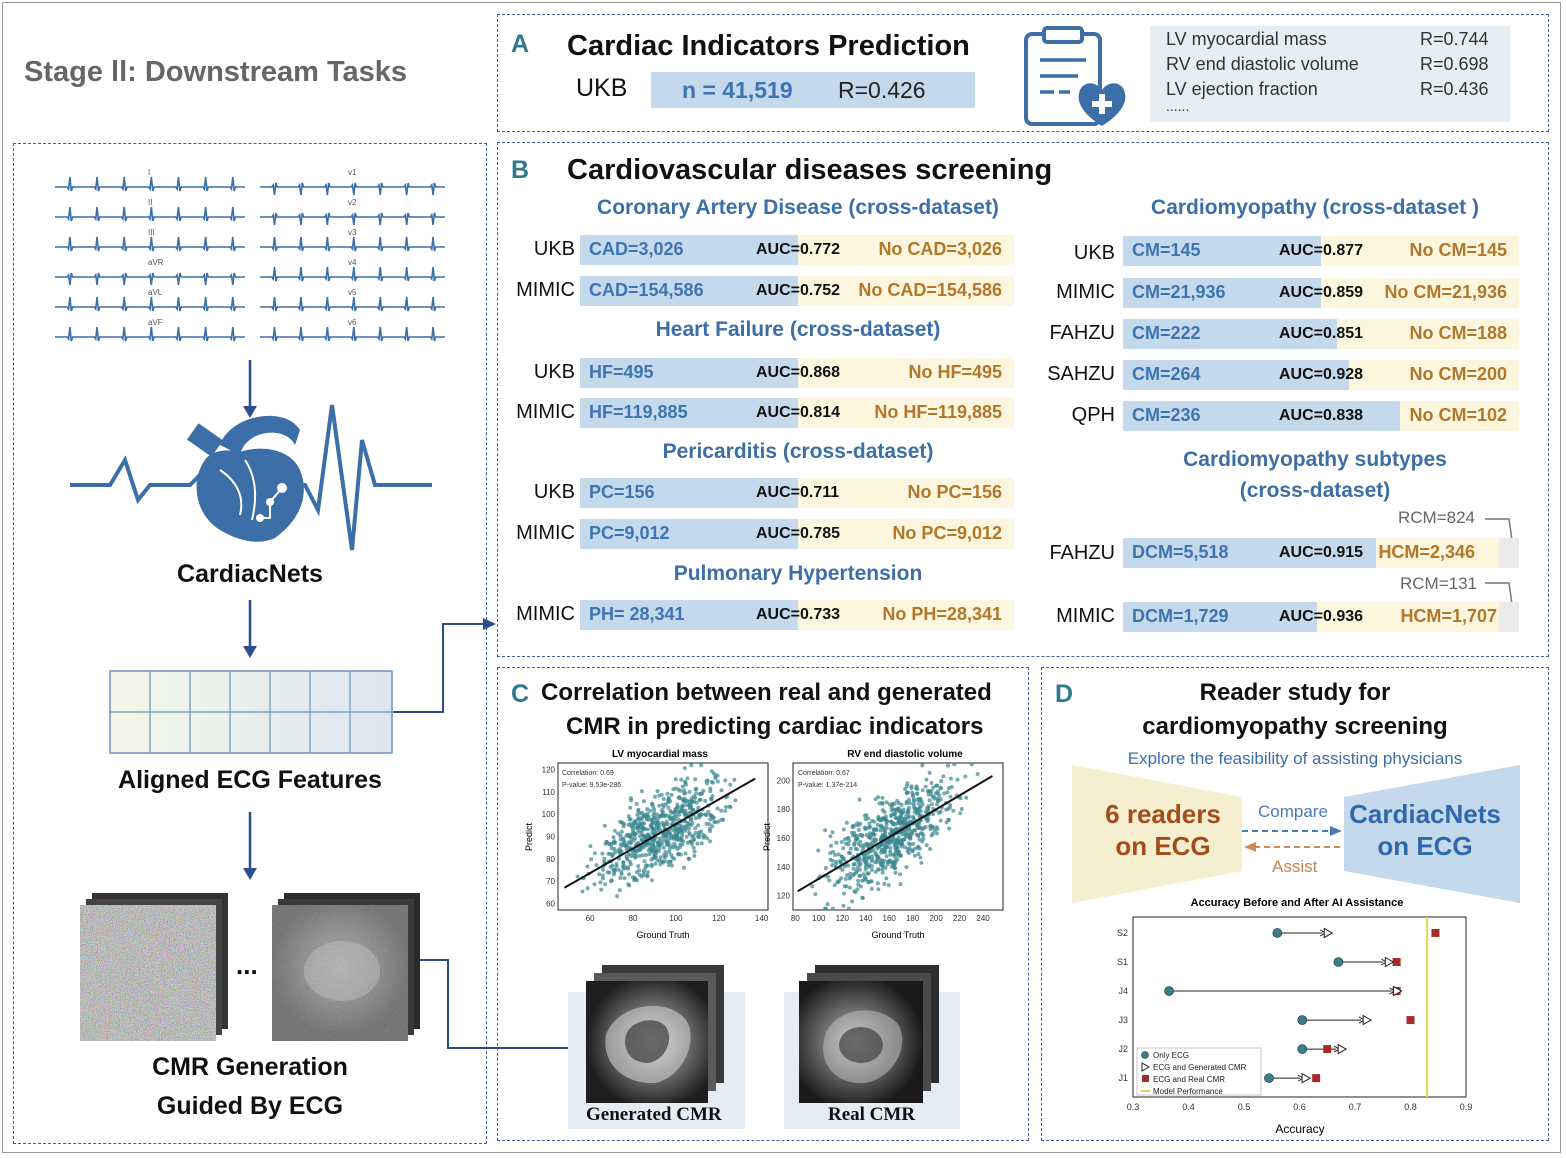 This screenshot has width=1566, height=1158. Describe the element at coordinates (662, 935) in the screenshot. I see `scatter-lv-xlabel: Ground Truth` at that location.